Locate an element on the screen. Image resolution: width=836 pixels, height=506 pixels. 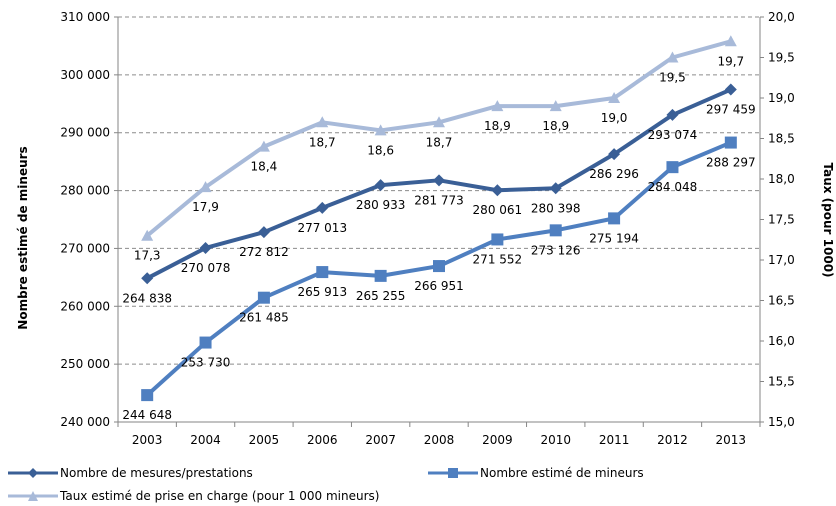
data-label: 273 126 is located at coordinates (556, 250).